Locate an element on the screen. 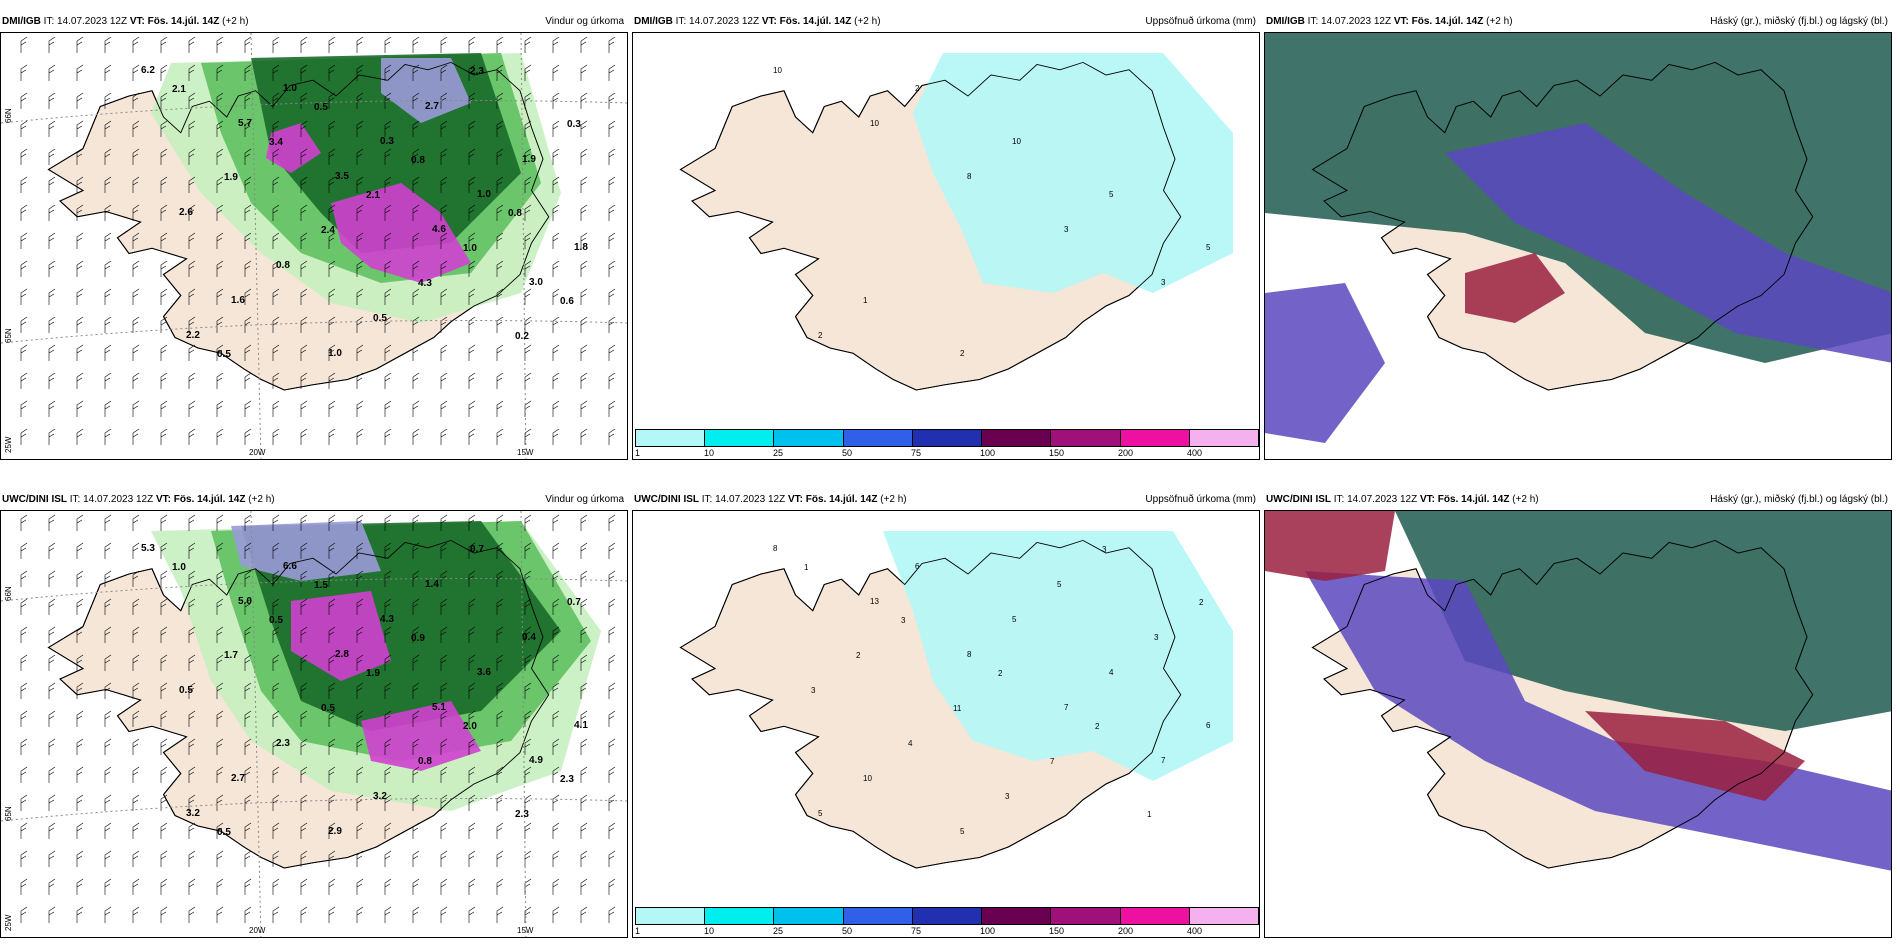 This screenshot has width=1900, height=950. value-label: 2.4 is located at coordinates (328, 230).